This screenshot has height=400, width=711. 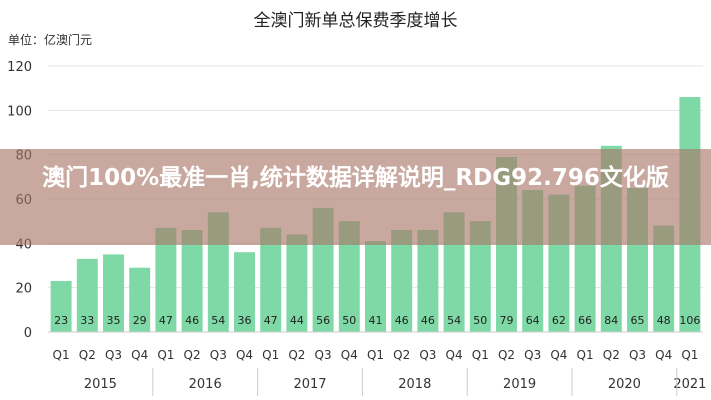 I want to click on data-label: 62, so click(x=559, y=320).